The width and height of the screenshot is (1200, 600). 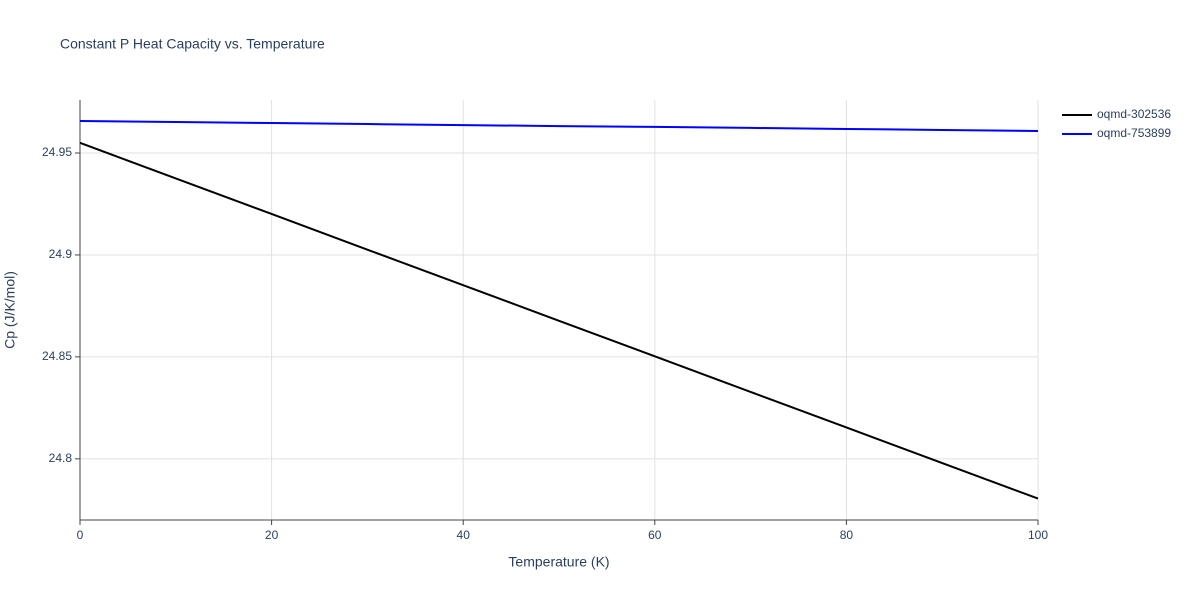 What do you see at coordinates (57, 152) in the screenshot?
I see `y-tick-label: 24.95` at bounding box center [57, 152].